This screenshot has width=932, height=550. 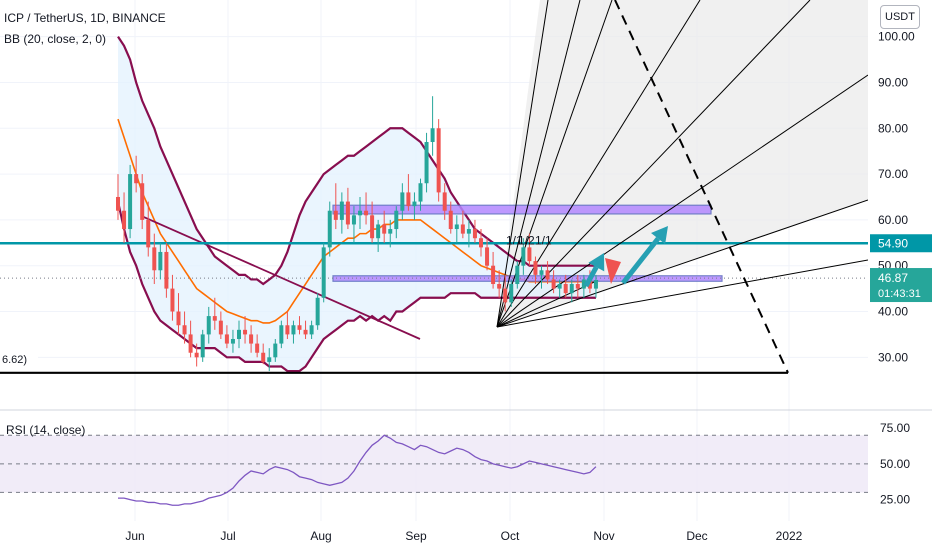 What do you see at coordinates (596, 262) in the screenshot?
I see `up-arrow-small-head` at bounding box center [596, 262].